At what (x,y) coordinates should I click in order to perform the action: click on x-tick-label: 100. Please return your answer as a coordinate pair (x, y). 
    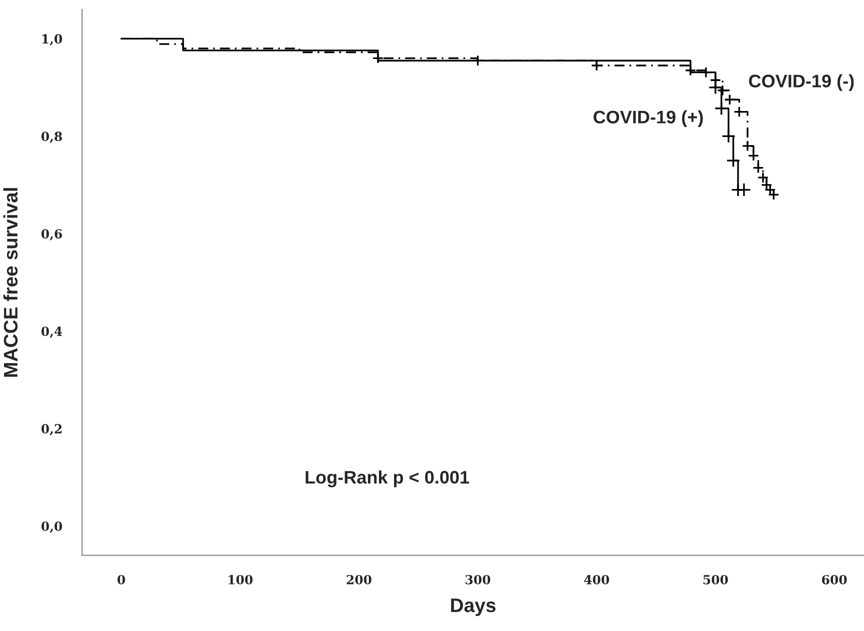
    Looking at the image, I should click on (240, 579).